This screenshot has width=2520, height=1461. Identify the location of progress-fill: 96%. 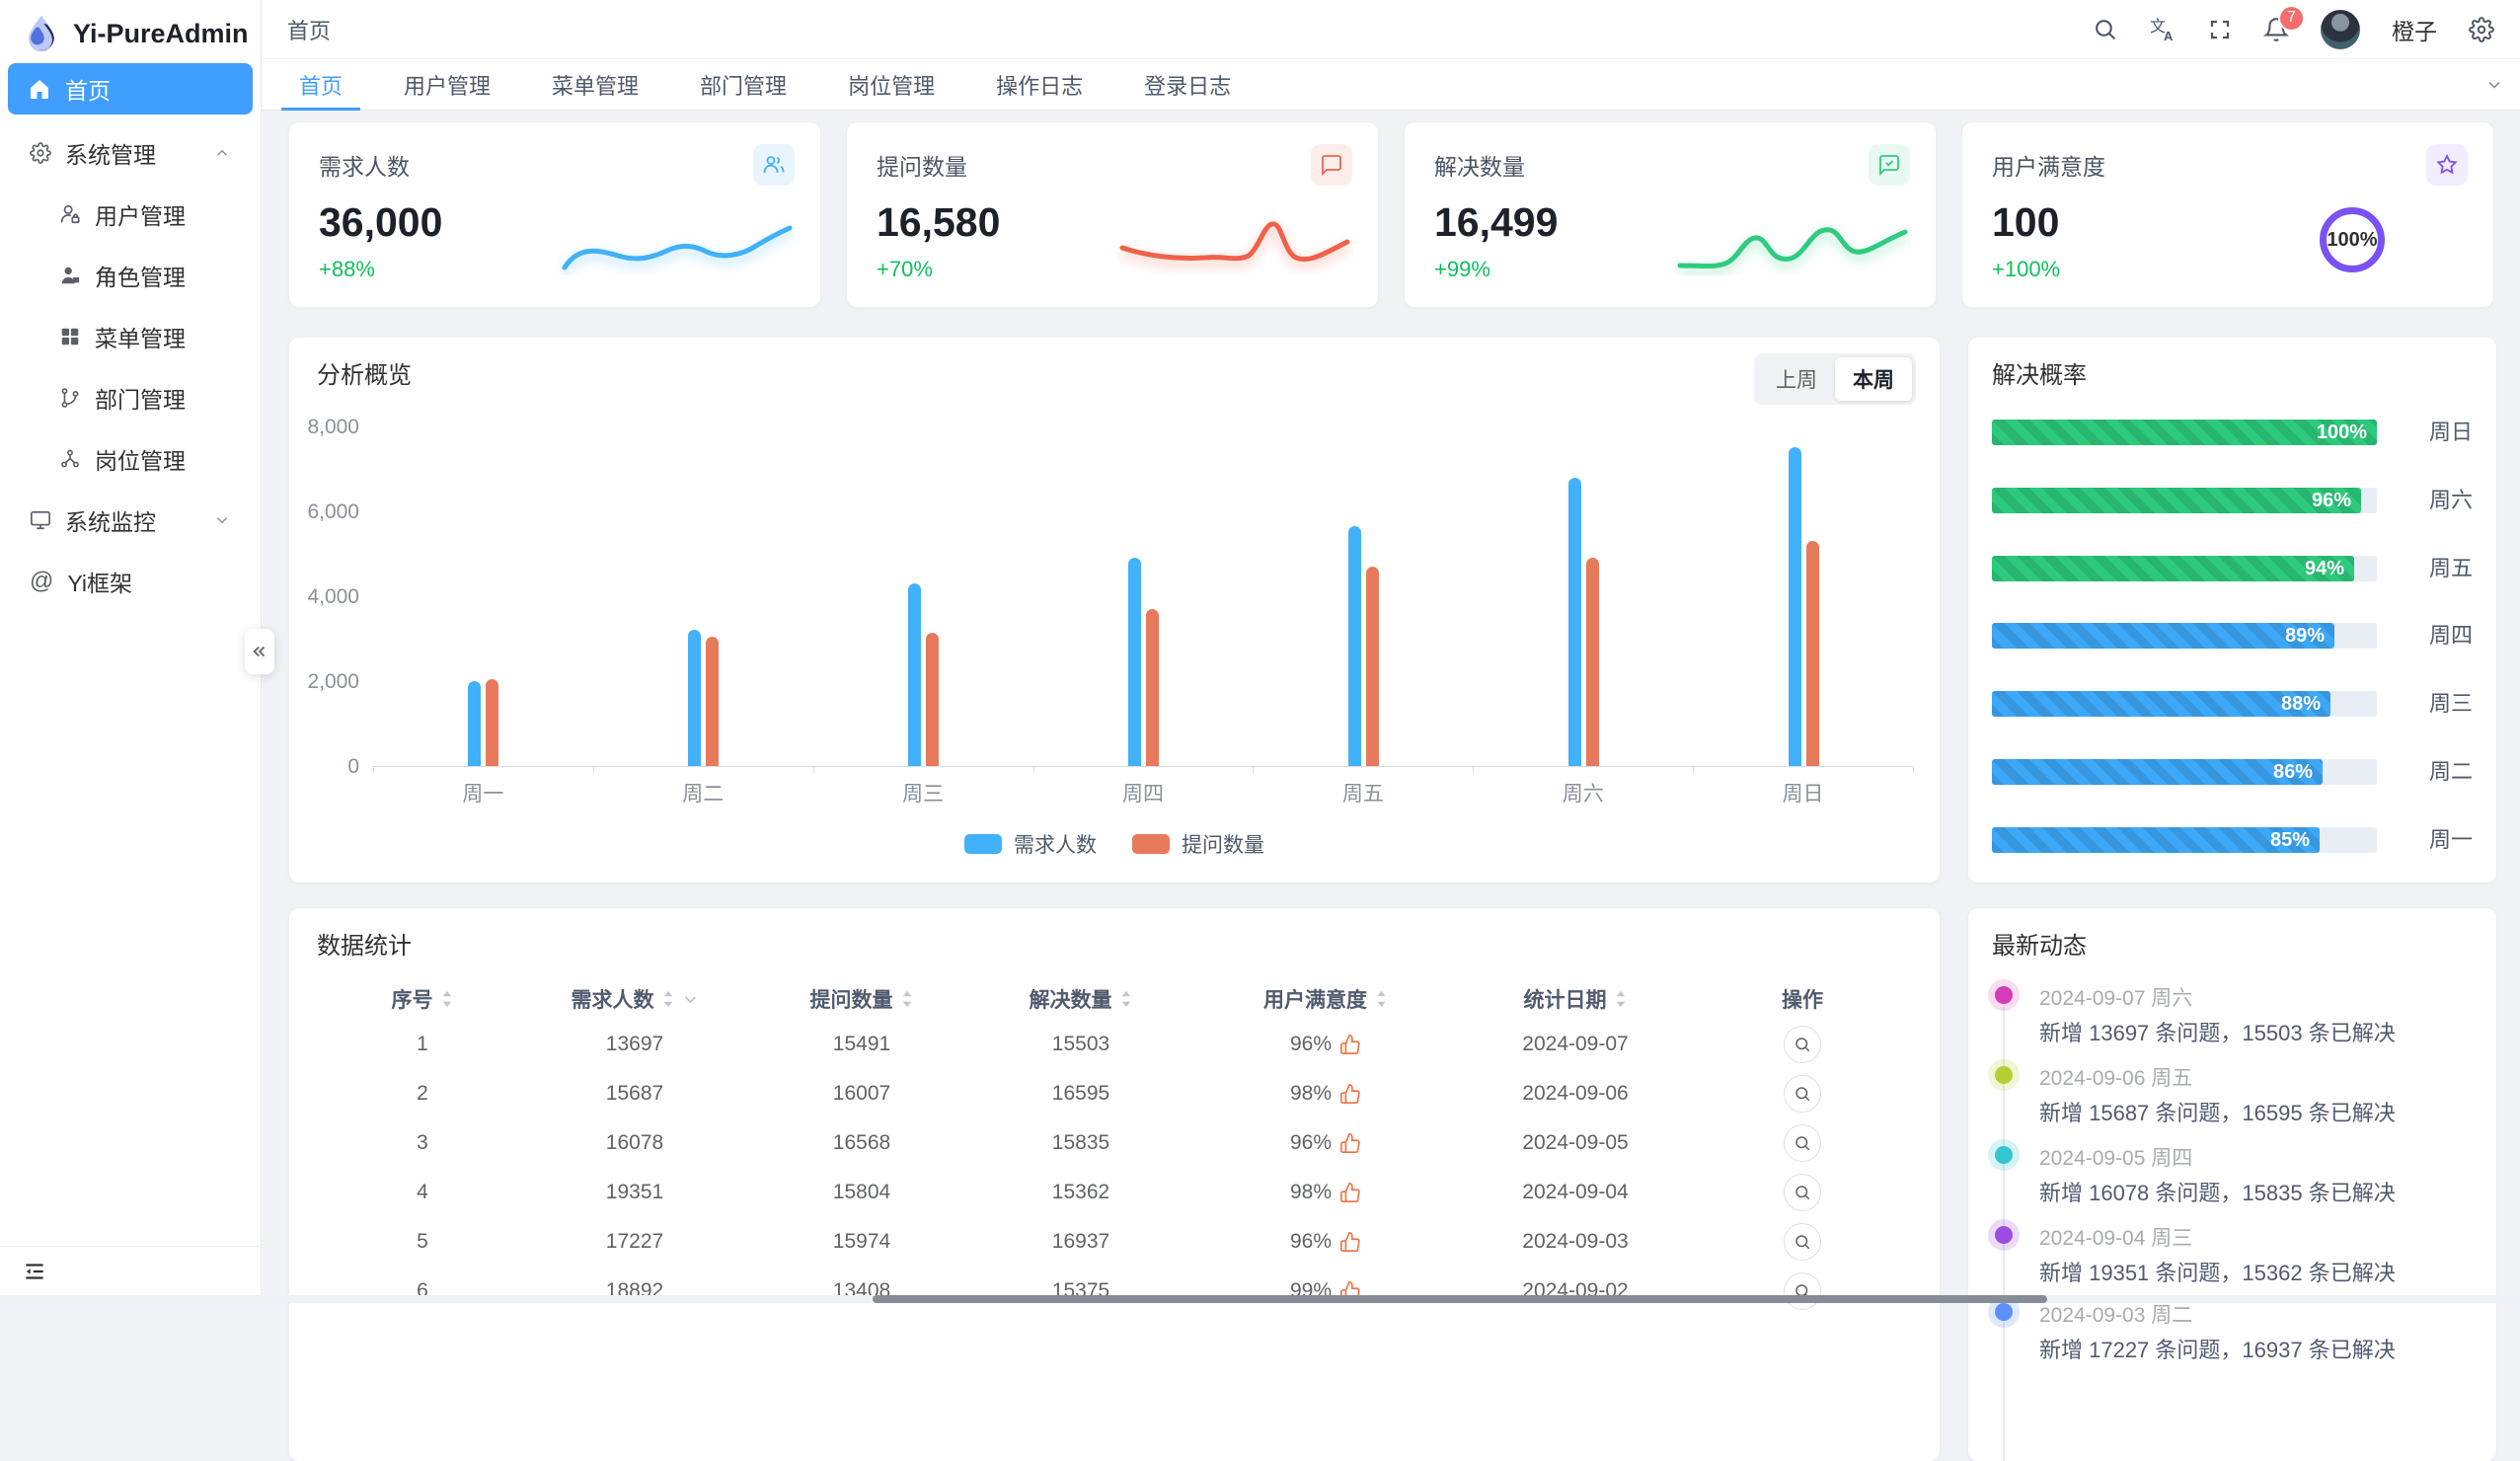
(2176, 500).